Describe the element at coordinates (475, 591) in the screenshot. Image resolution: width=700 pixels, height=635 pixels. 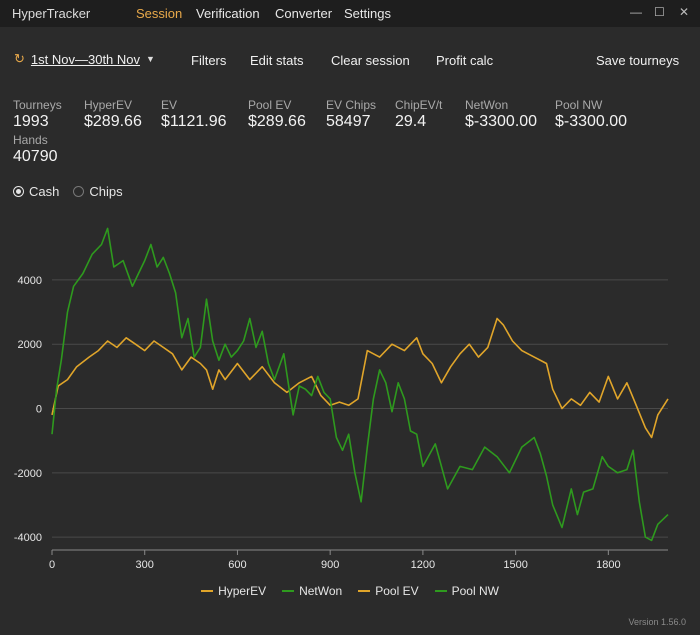
I see `legend-label: Pool NW` at that location.